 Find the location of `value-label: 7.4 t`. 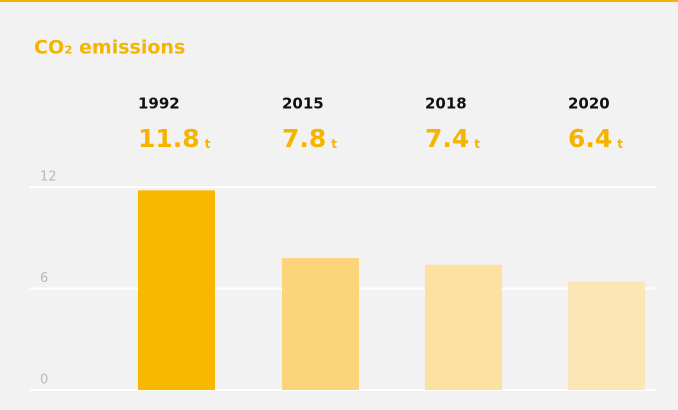

value-label: 7.4 t is located at coordinates (452, 138).